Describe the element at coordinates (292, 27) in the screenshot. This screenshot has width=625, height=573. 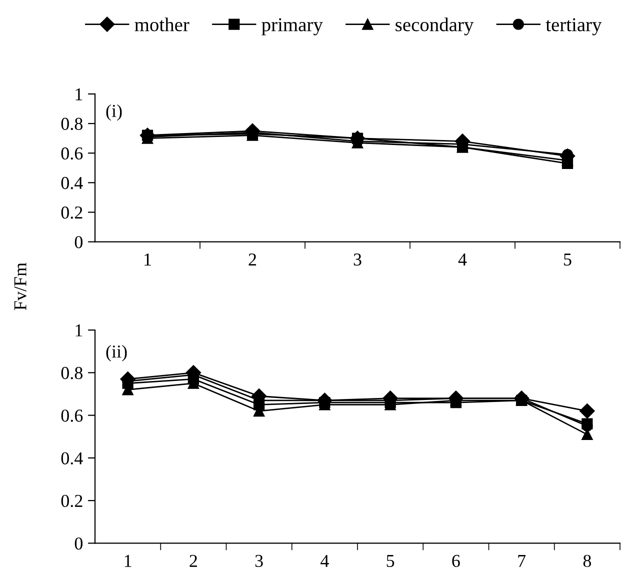
I see `legend-label: primary` at that location.